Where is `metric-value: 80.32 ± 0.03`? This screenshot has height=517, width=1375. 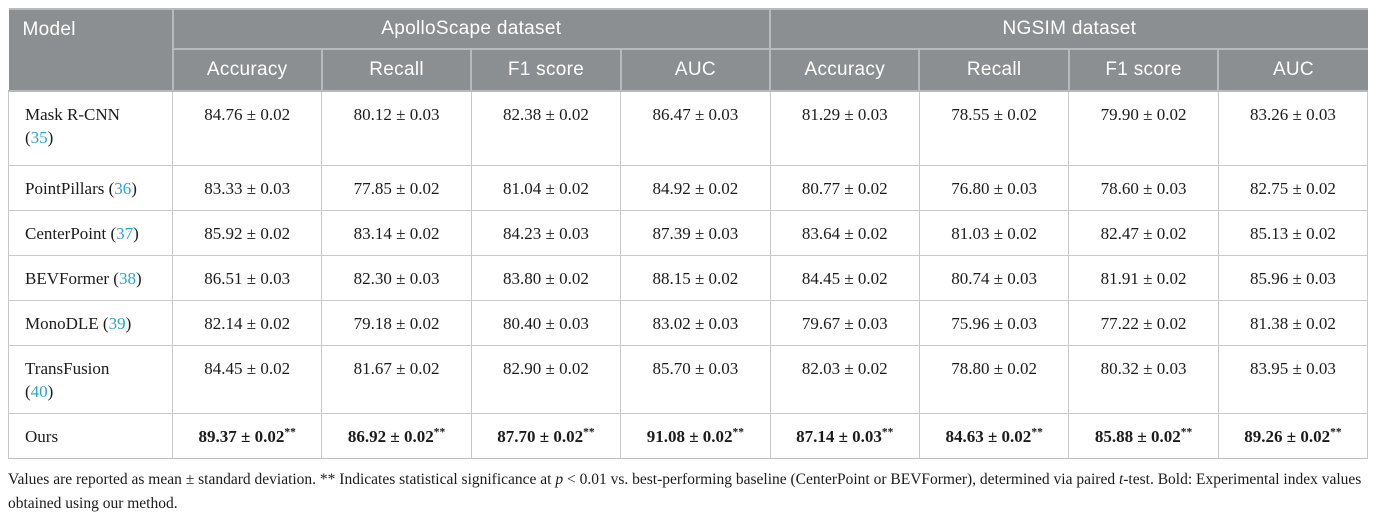 metric-value: 80.32 ± 0.03 is located at coordinates (1143, 368).